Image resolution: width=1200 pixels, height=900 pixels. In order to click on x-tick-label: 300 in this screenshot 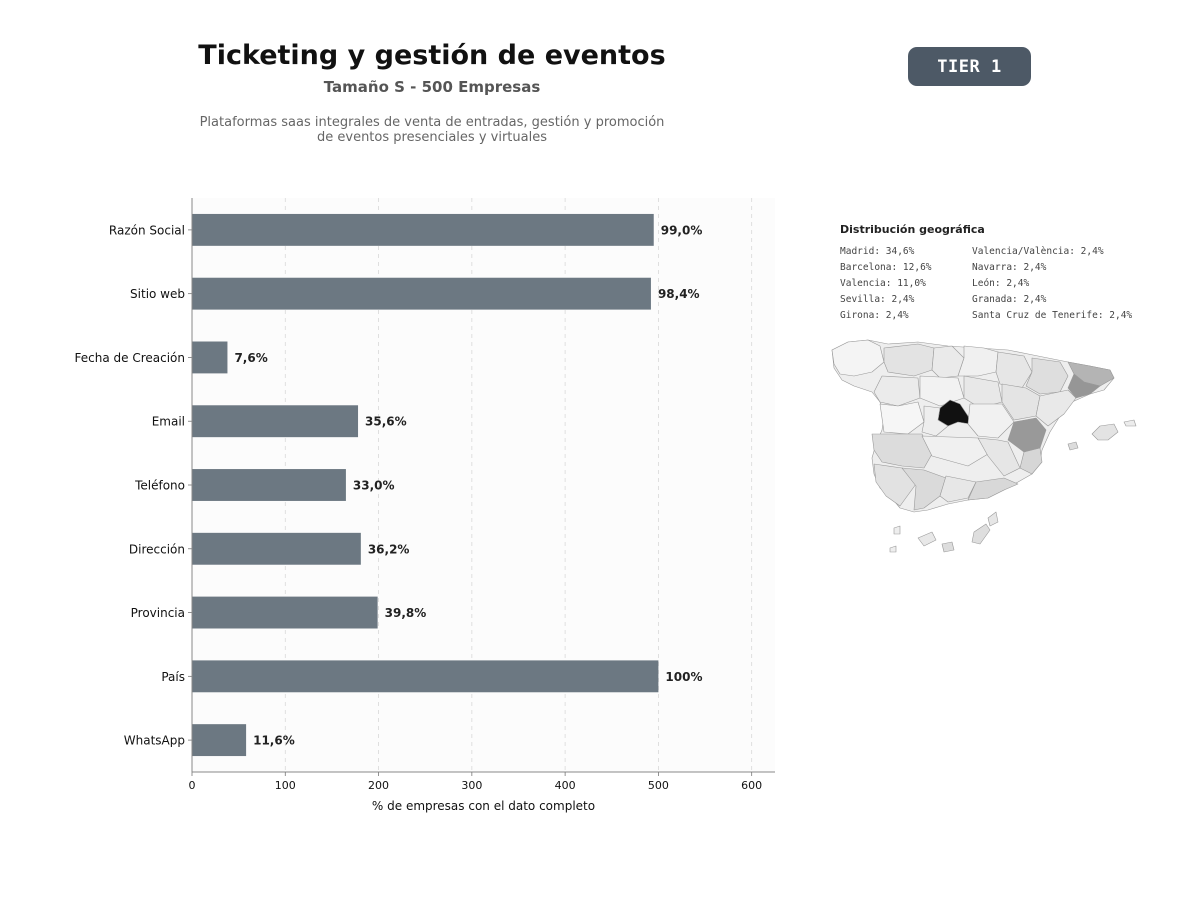, I will do `click(471, 785)`.